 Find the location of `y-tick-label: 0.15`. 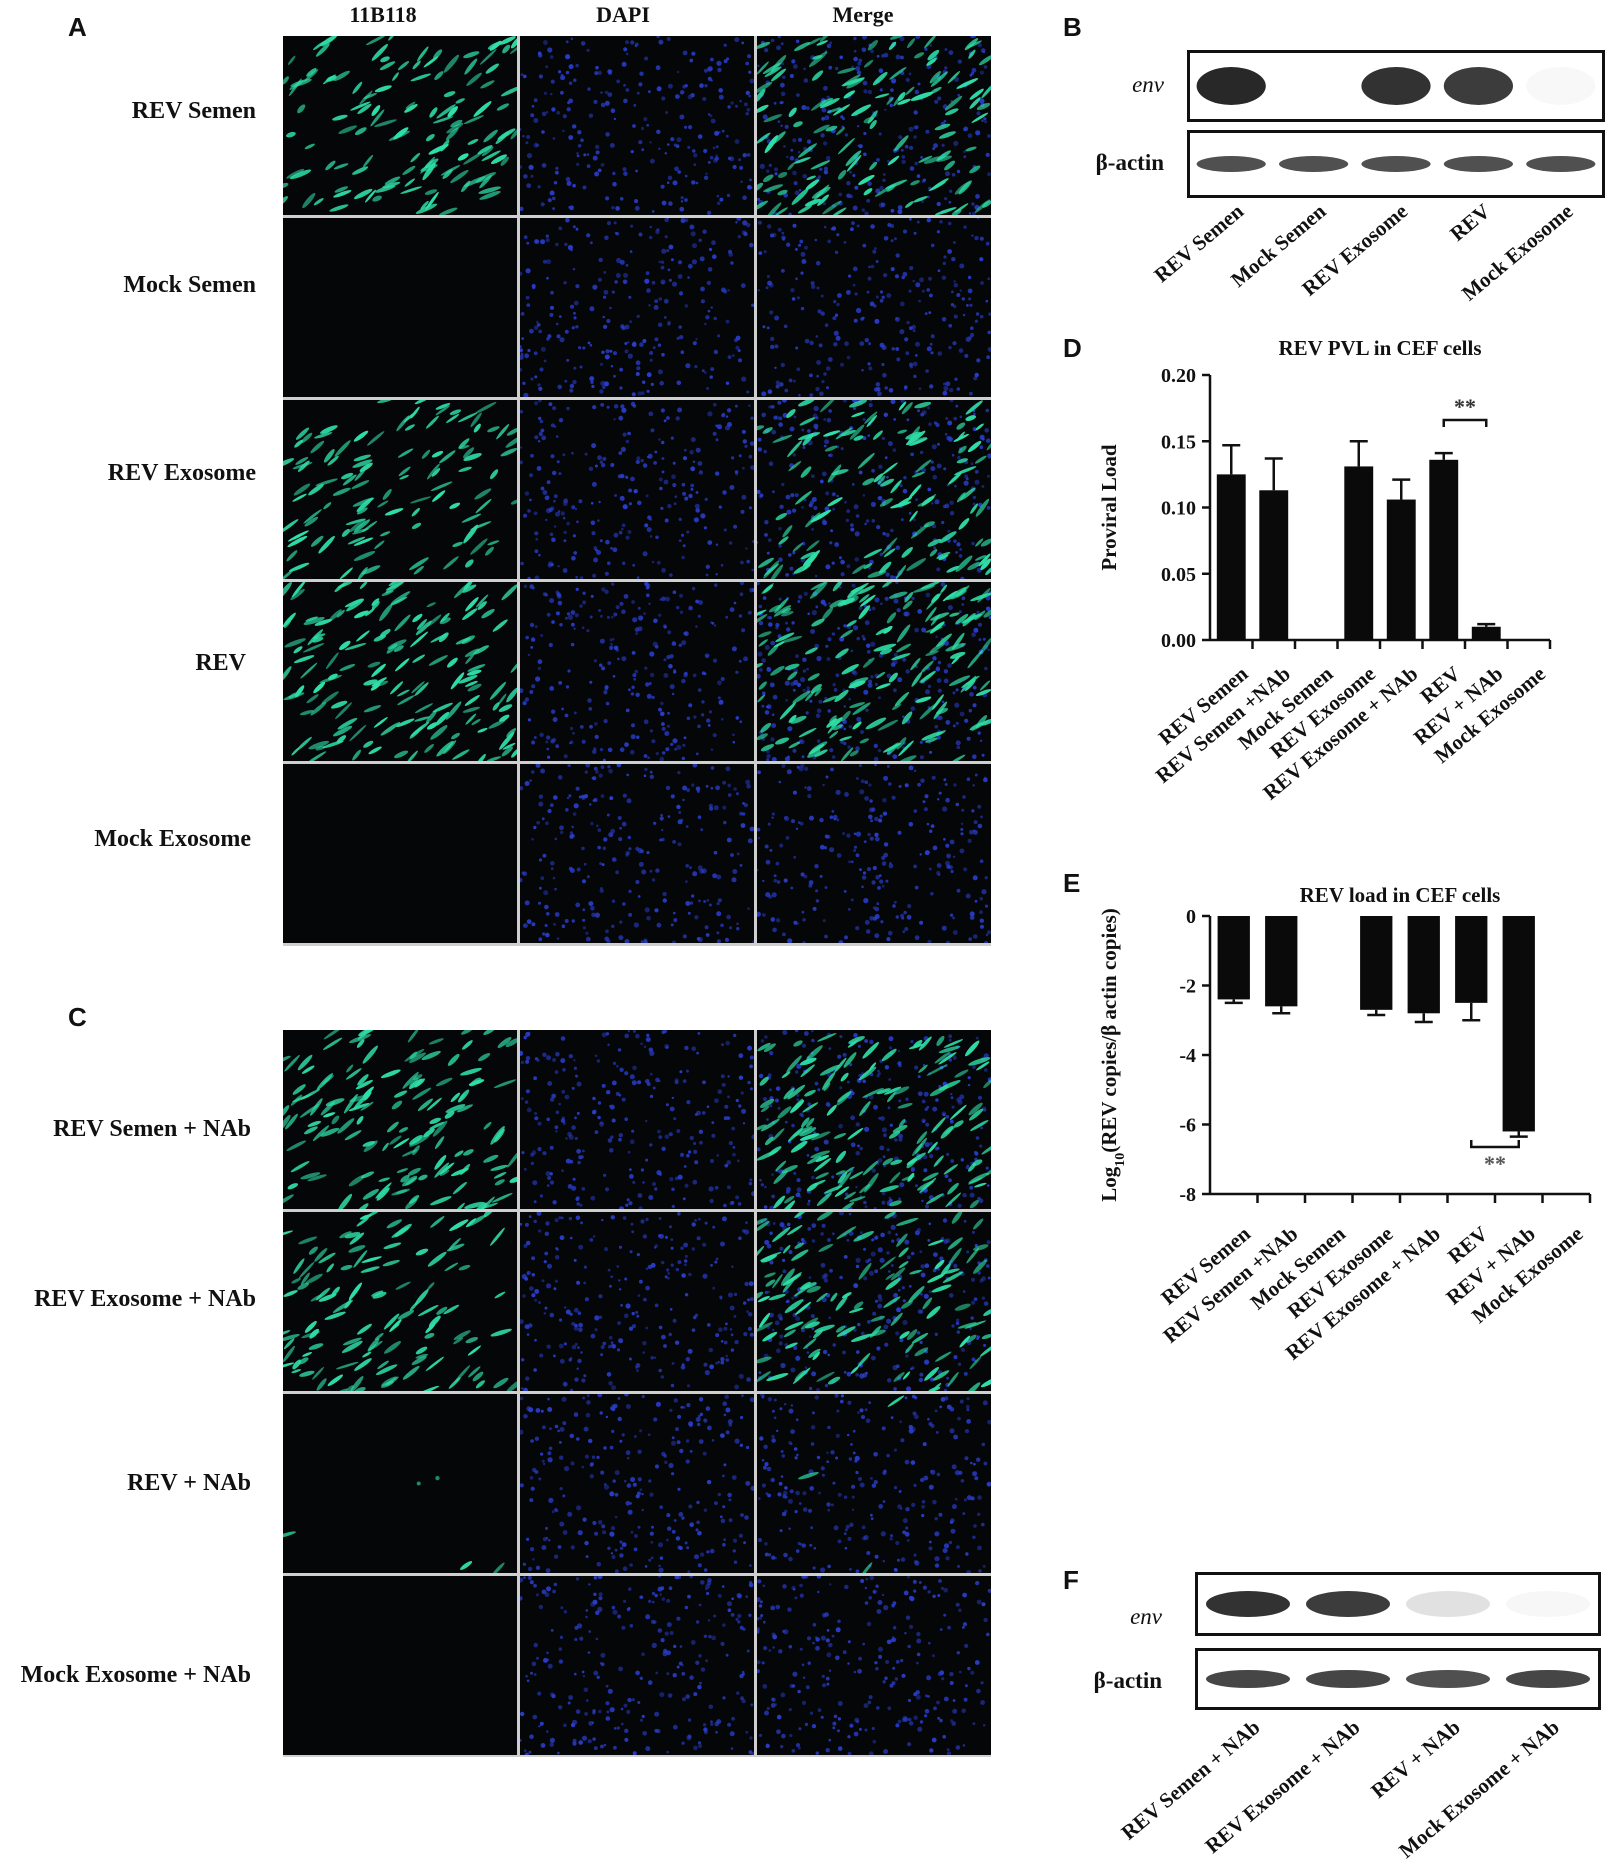

y-tick-label: 0.15 is located at coordinates (1178, 442).